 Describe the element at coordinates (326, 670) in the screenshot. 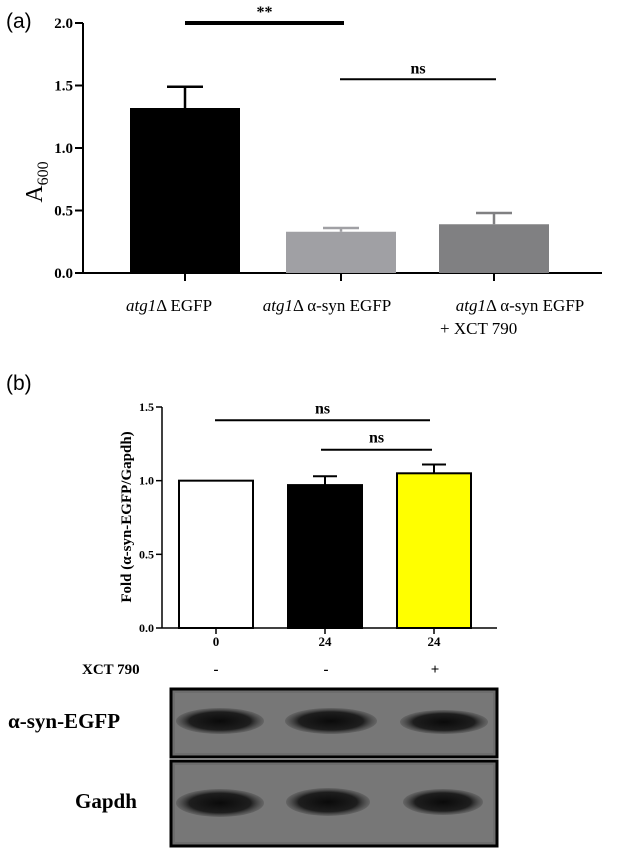

I see `treatment-sign-2: -` at that location.